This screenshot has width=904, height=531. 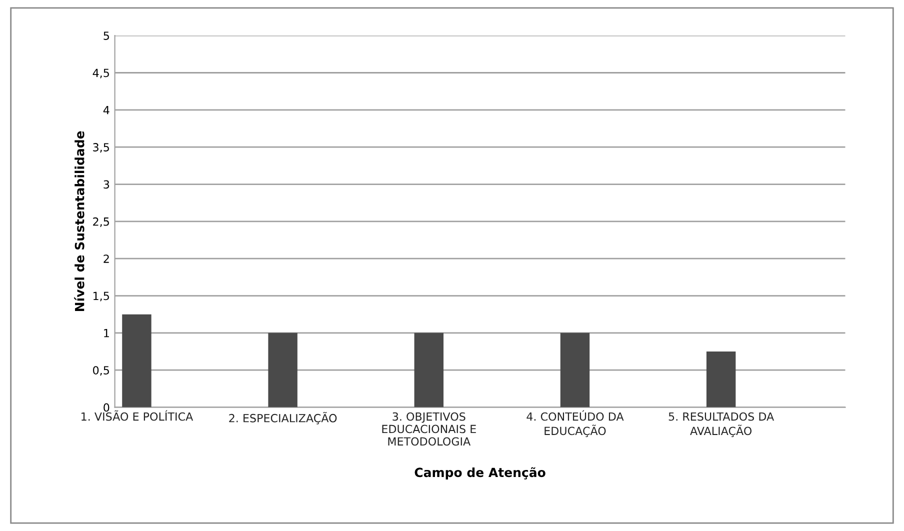 What do you see at coordinates (101, 222) in the screenshot?
I see `y-tick-label: 2,5` at bounding box center [101, 222].